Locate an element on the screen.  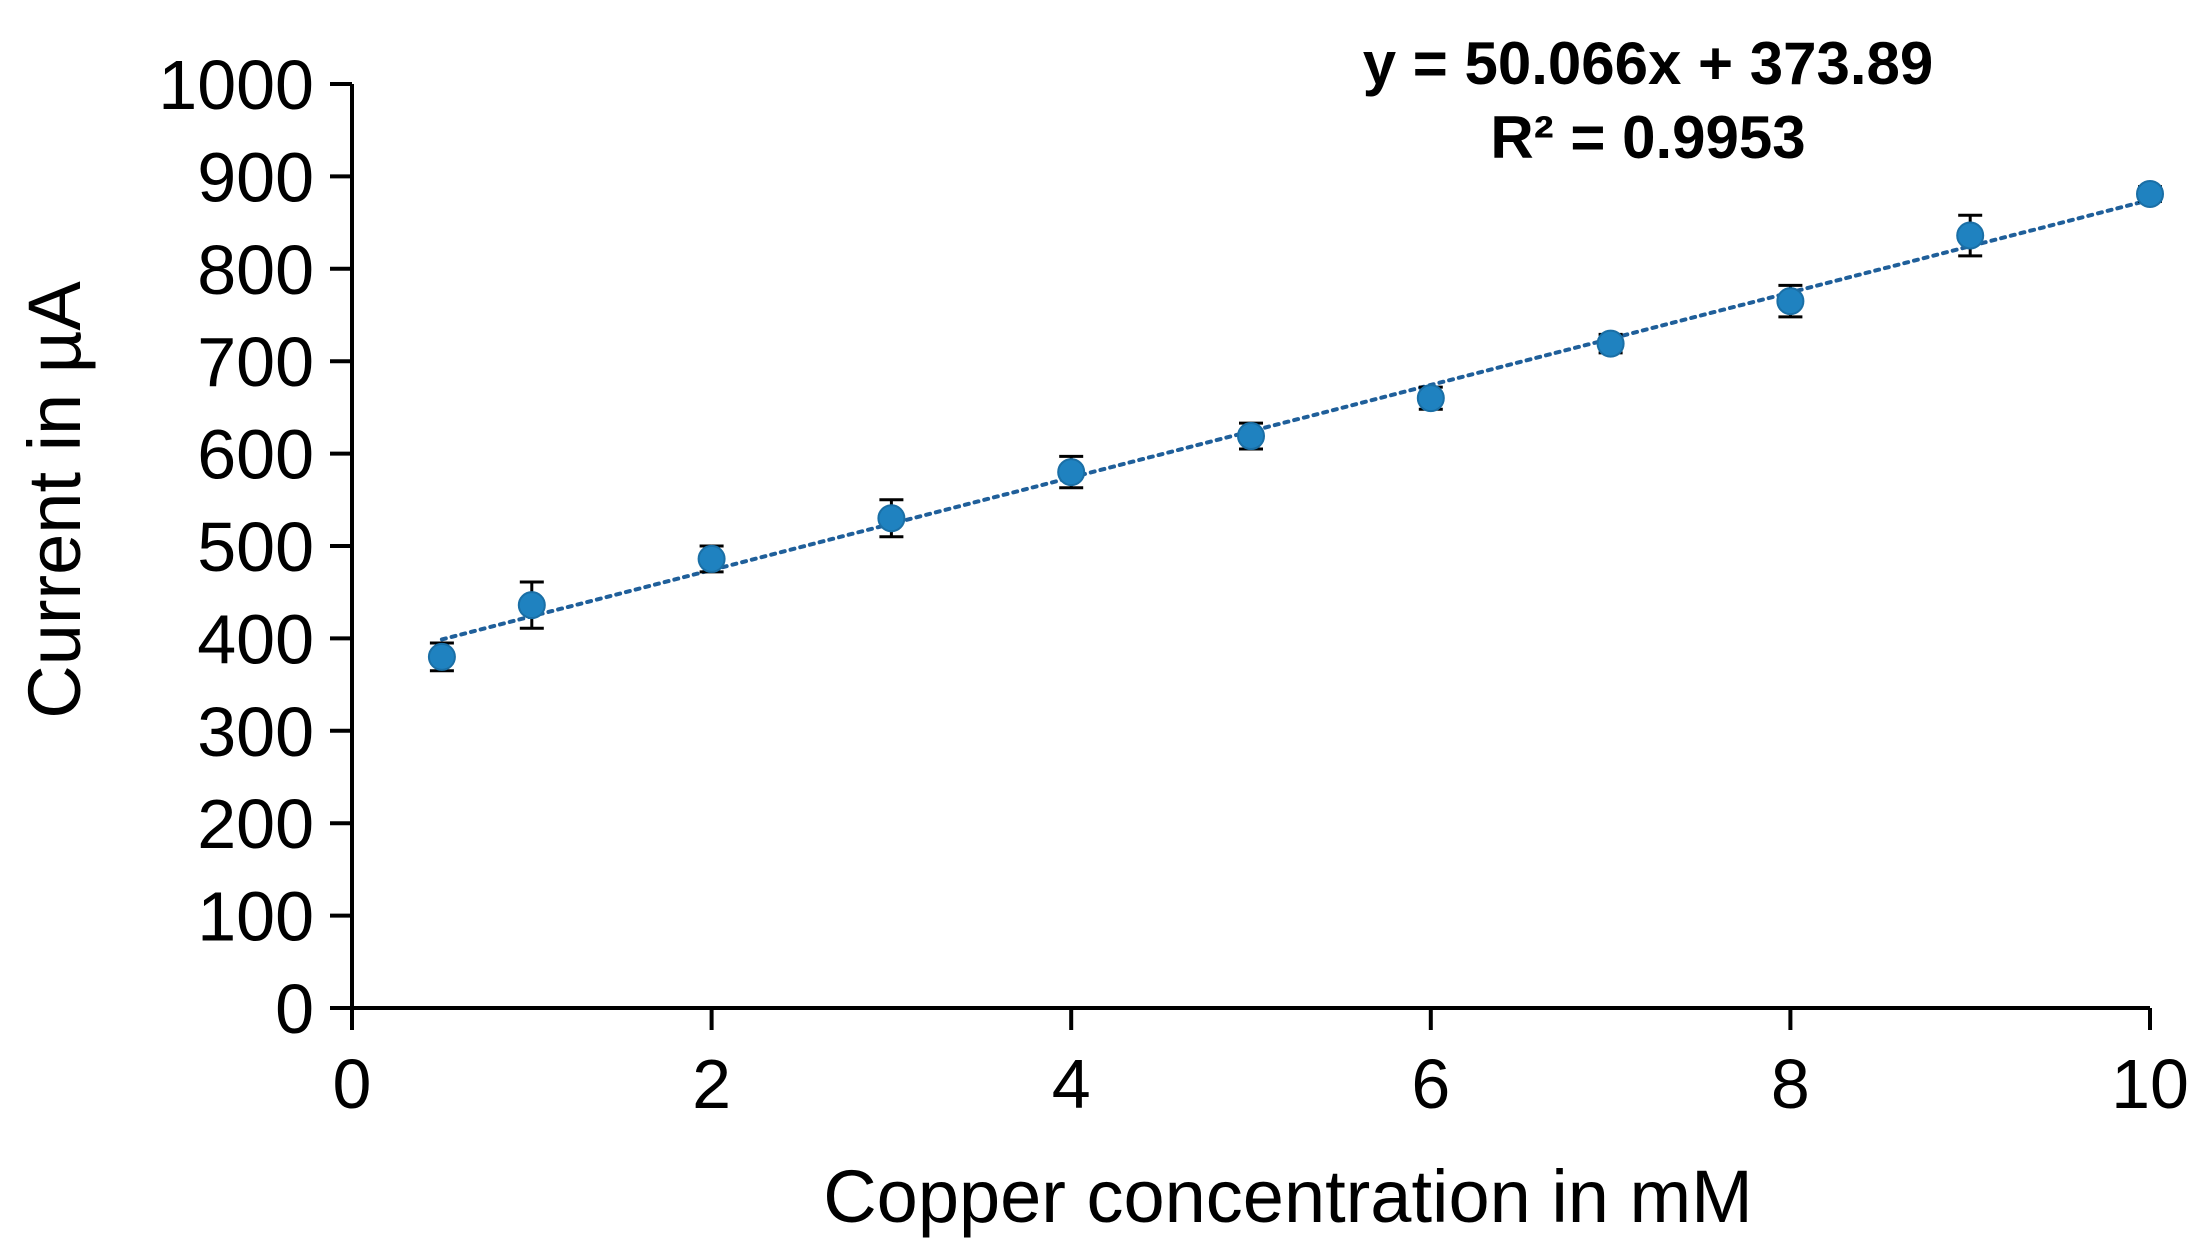
x-axis-title: Copper concentration in mM is located at coordinates (1288, 1196).